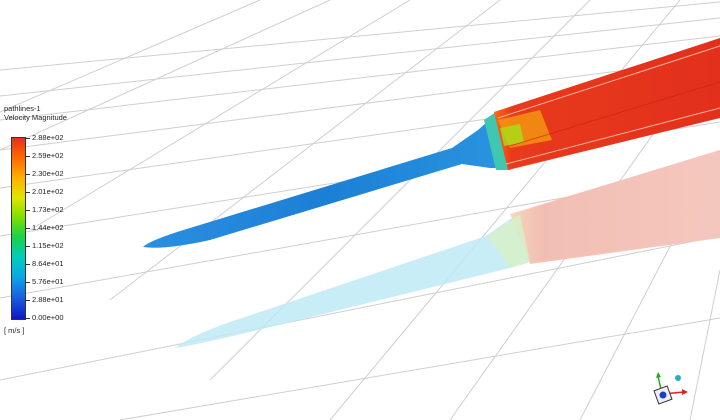  What do you see at coordinates (22, 108) in the screenshot?
I see `legend-title: pathlines-1` at bounding box center [22, 108].